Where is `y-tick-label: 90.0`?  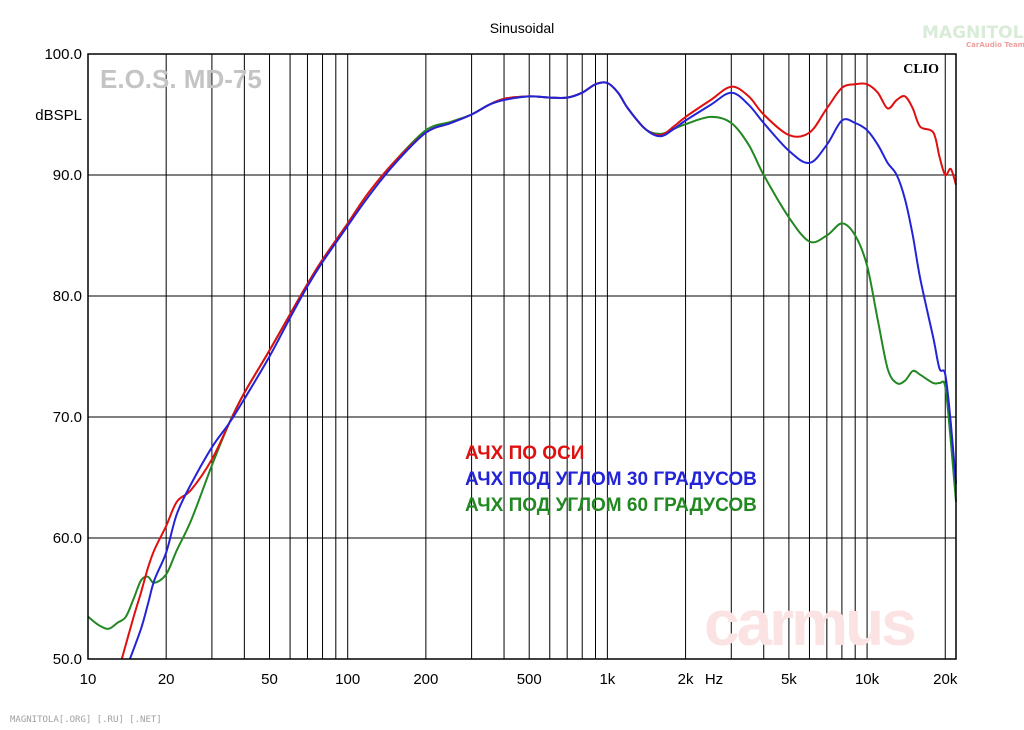 y-tick-label: 90.0 is located at coordinates (67, 175).